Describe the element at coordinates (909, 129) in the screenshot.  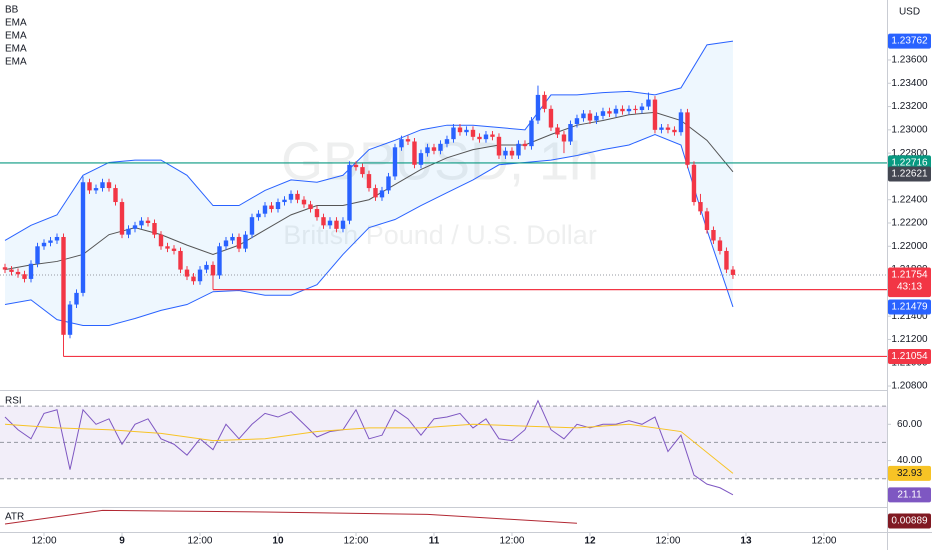
I see `y-tick-label: 1.23000` at that location.